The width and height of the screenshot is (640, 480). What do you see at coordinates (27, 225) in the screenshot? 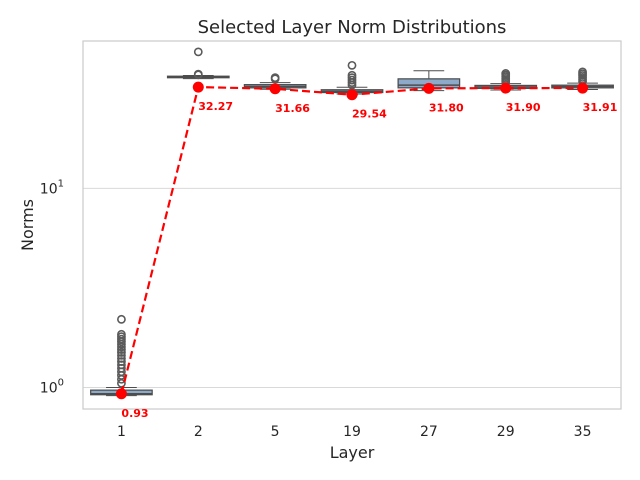
I see `y-axis-label: Norms` at bounding box center [27, 225].